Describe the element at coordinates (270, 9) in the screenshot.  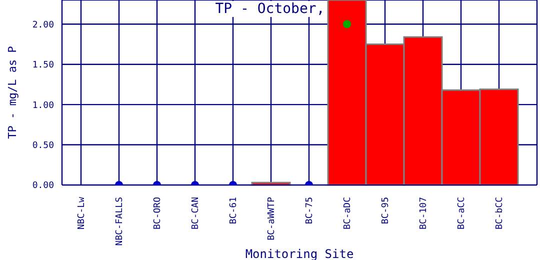
I see `chart-title: TP - October,` at that location.